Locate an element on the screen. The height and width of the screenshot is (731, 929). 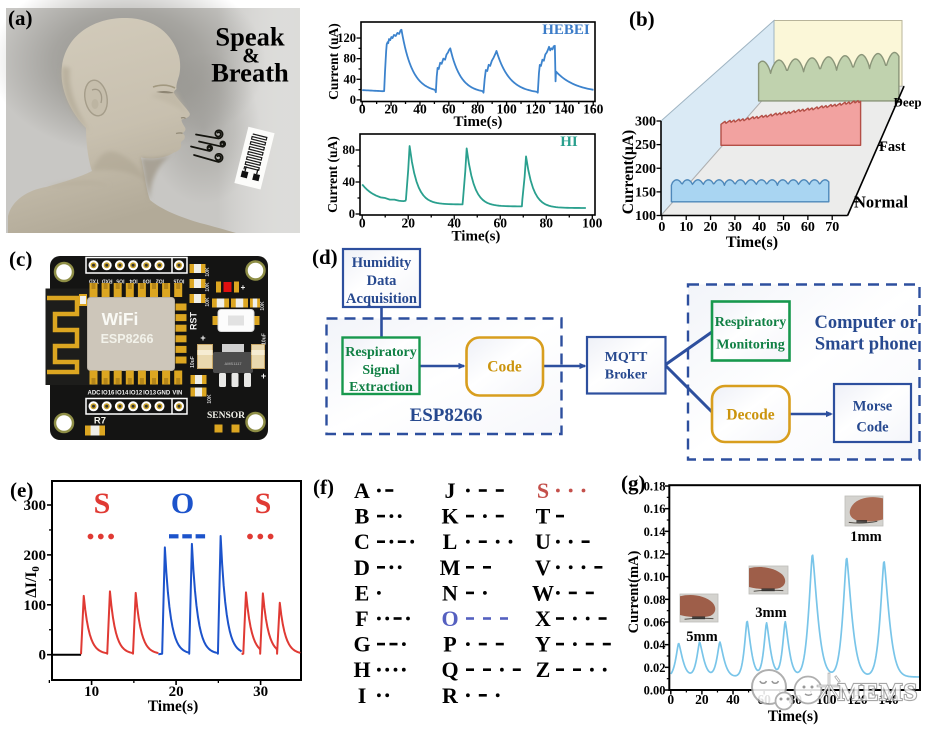
svg-text: Q is located at coordinates (449, 669).